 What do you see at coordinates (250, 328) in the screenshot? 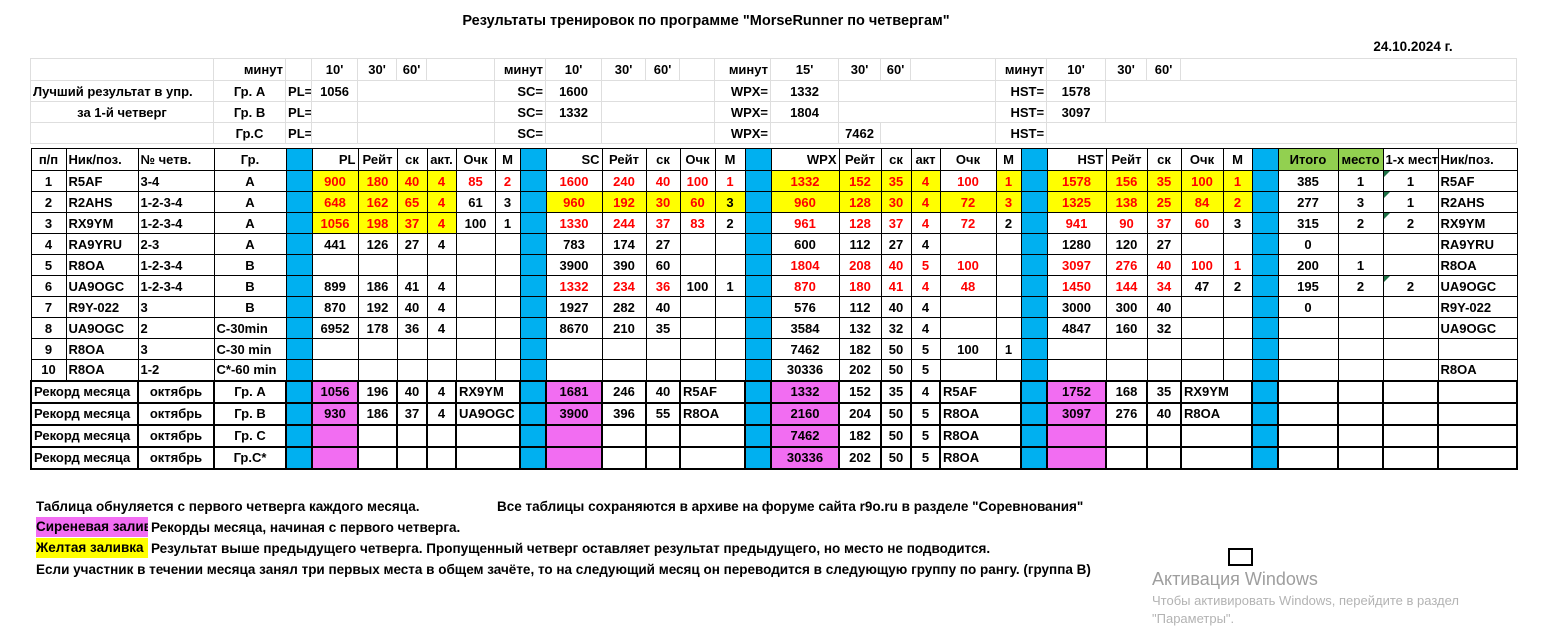
I see `cell: C-30min` at bounding box center [250, 328].